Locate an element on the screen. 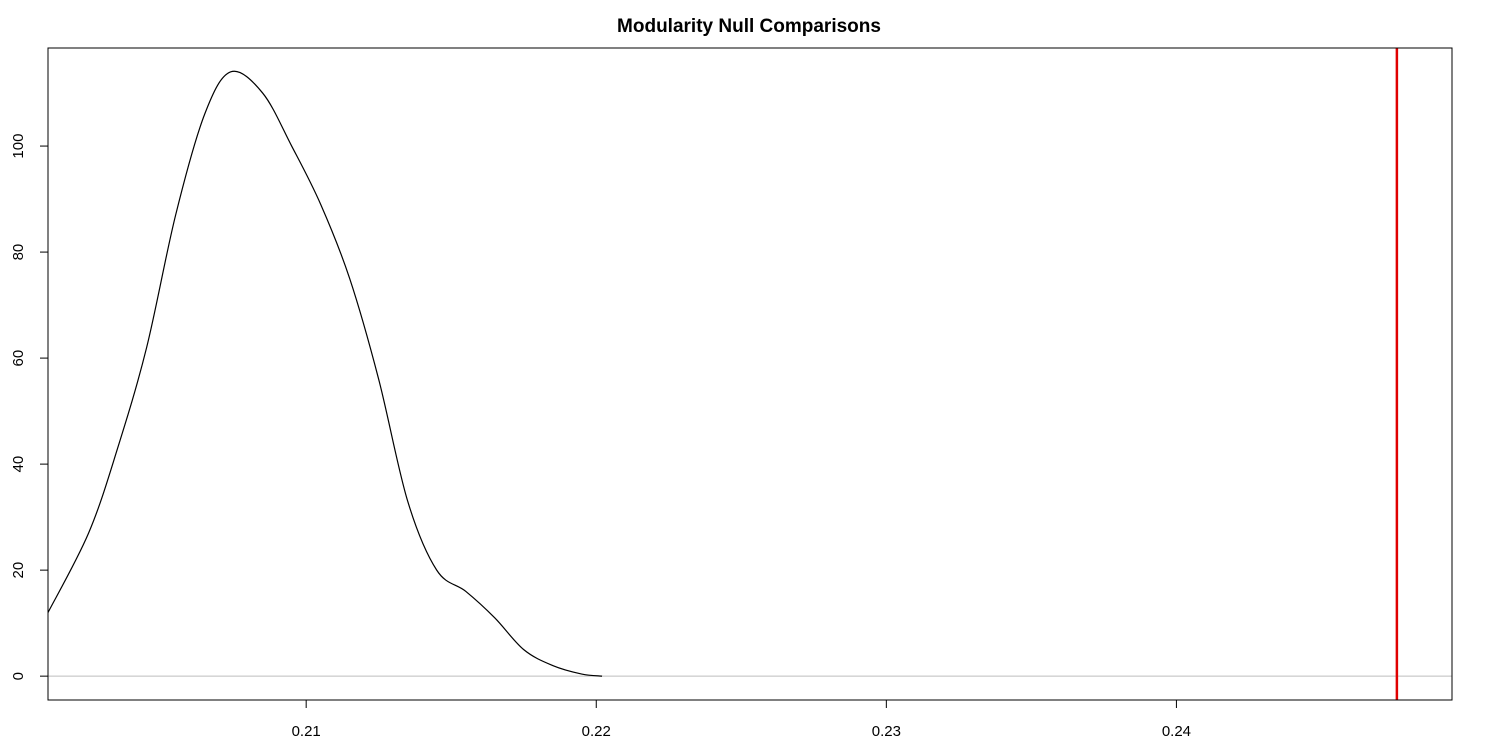 The image size is (1500, 750). y-tick-label: 80 is located at coordinates (18, 252).